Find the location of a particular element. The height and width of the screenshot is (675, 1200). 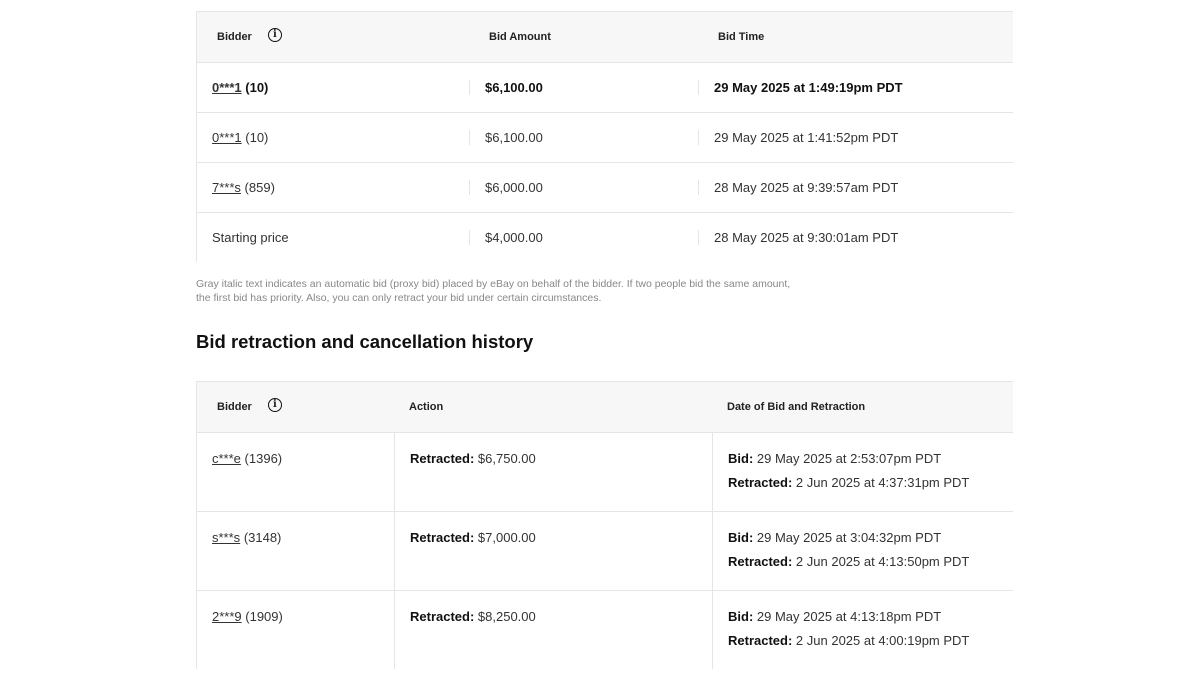

bidder-cell: c***e (1396) is located at coordinates (295, 472).